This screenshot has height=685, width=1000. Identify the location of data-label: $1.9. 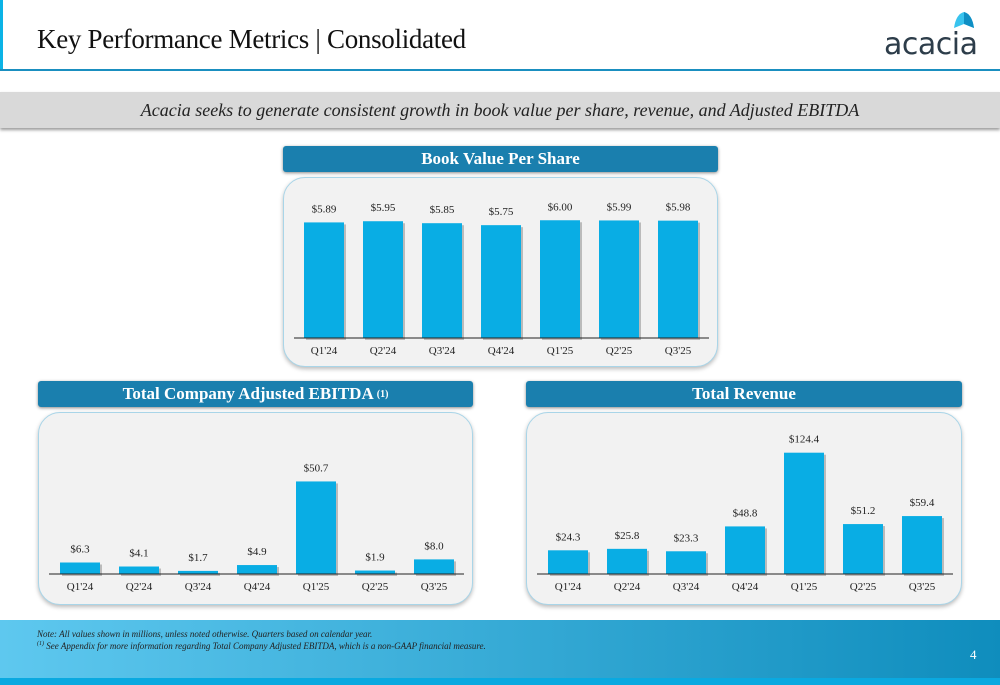
(375, 558).